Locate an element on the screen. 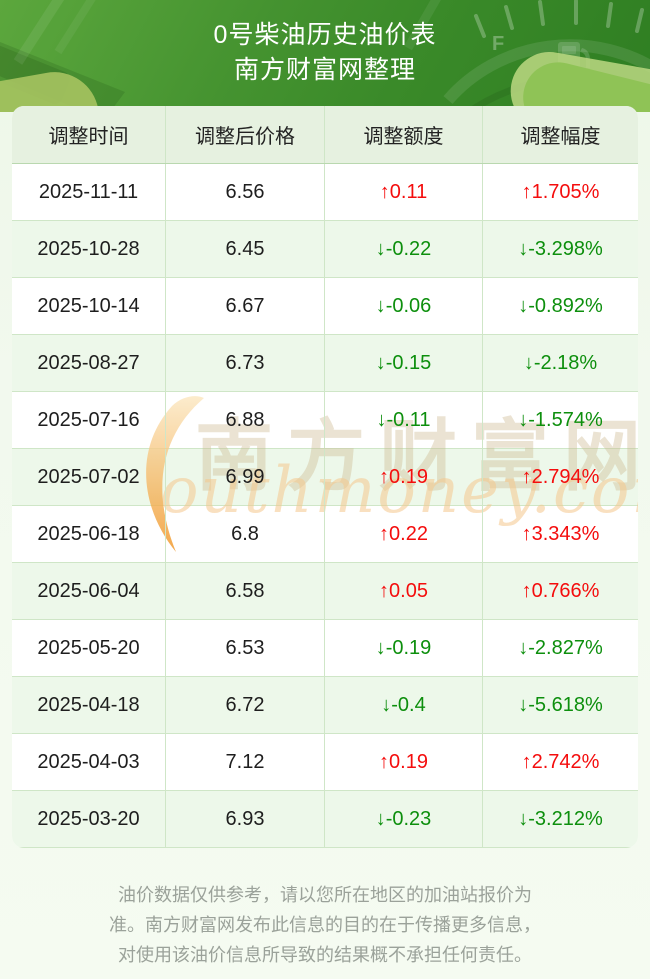 Image resolution: width=650 pixels, height=979 pixels. table-row: 2025-07-02 6.99 ↑0.19 ↑2.794% is located at coordinates (325, 477).